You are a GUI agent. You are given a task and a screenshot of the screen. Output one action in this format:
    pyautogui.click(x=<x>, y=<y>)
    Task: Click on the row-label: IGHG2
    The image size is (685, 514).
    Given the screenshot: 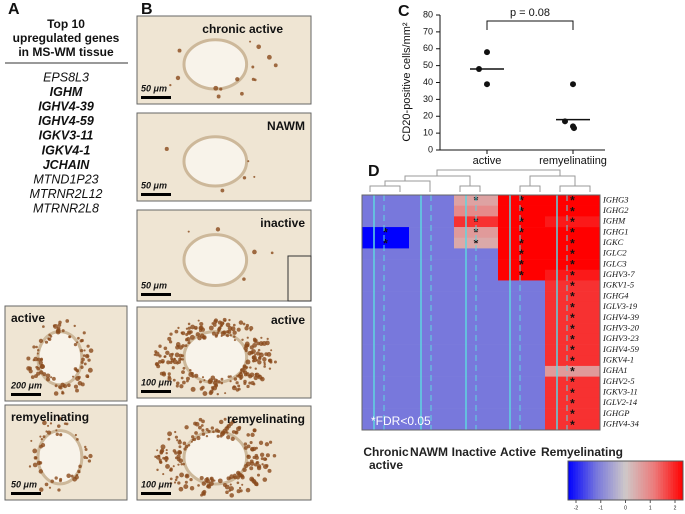 What is the action you would take?
    pyautogui.click(x=615, y=210)
    